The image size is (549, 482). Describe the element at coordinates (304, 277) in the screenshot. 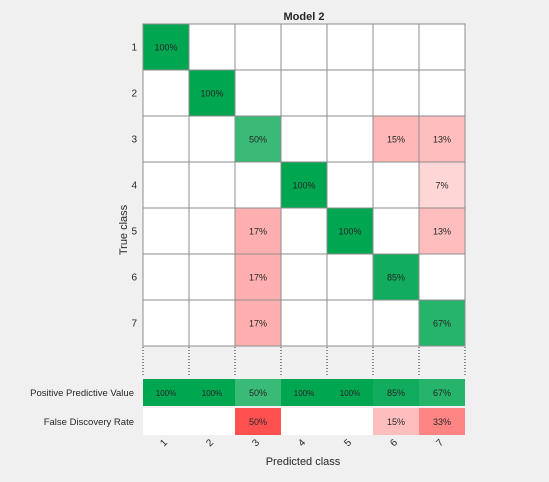

I see `matrix-cell-r6-c4` at that location.